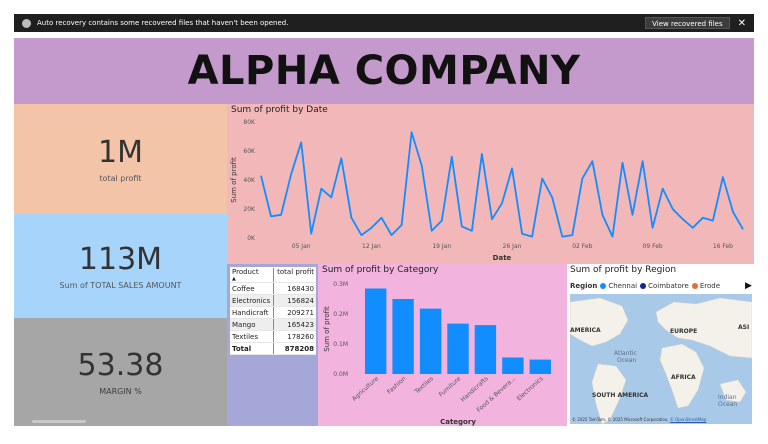  Describe the element at coordinates (485, 349) in the screenshot. I see `bar-handicrafts` at that location.